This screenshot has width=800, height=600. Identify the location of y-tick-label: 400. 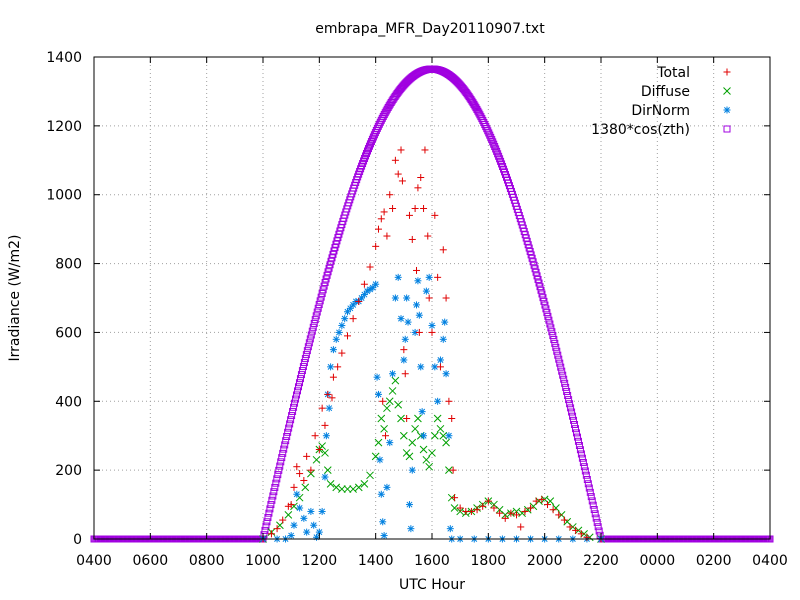
(68, 402).